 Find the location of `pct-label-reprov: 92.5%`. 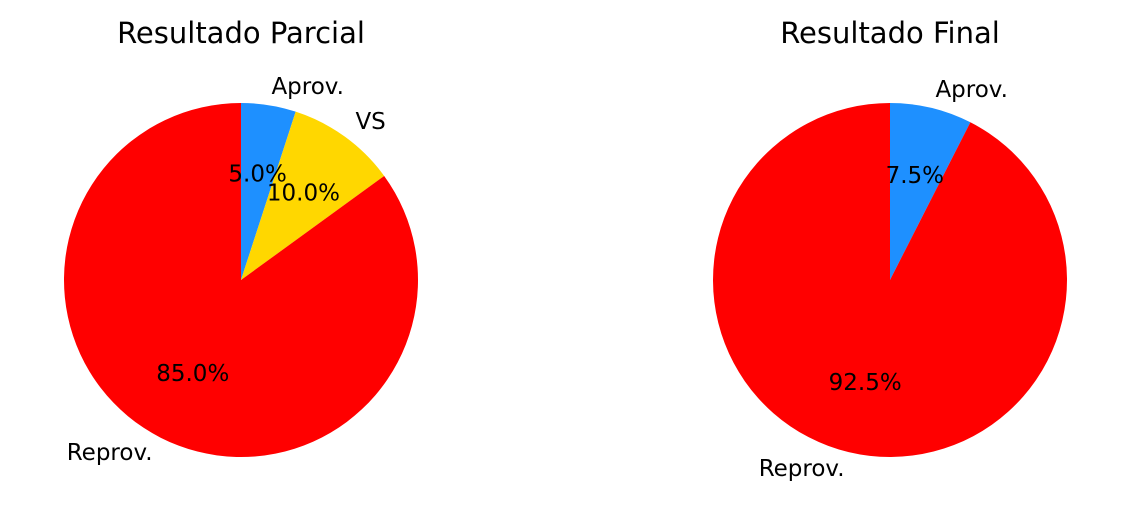

pct-label-reprov: 92.5% is located at coordinates (865, 383).